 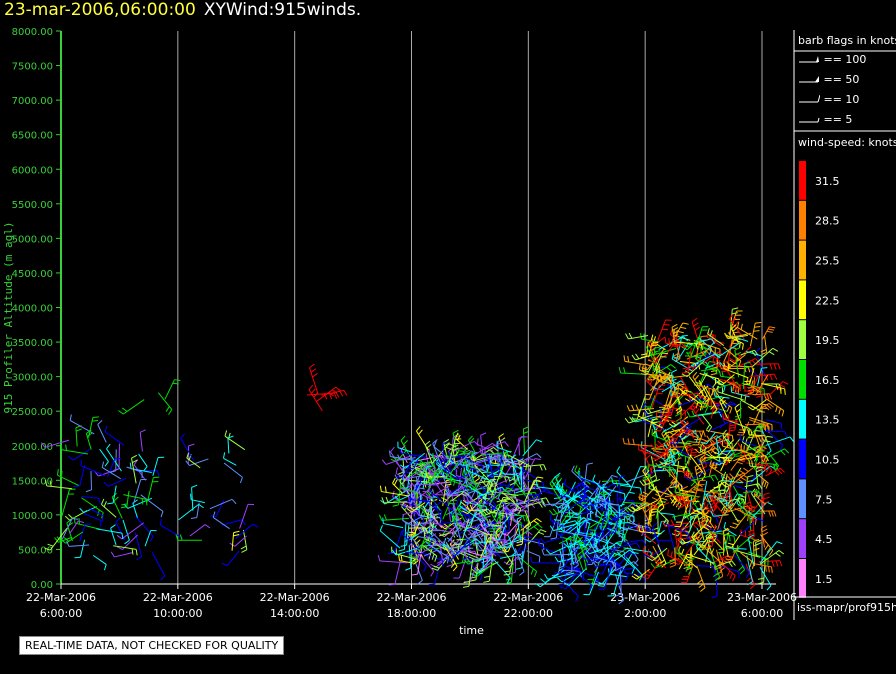 What do you see at coordinates (294, 613) in the screenshot?
I see `x-tick-label: 14:00:00` at bounding box center [294, 613].